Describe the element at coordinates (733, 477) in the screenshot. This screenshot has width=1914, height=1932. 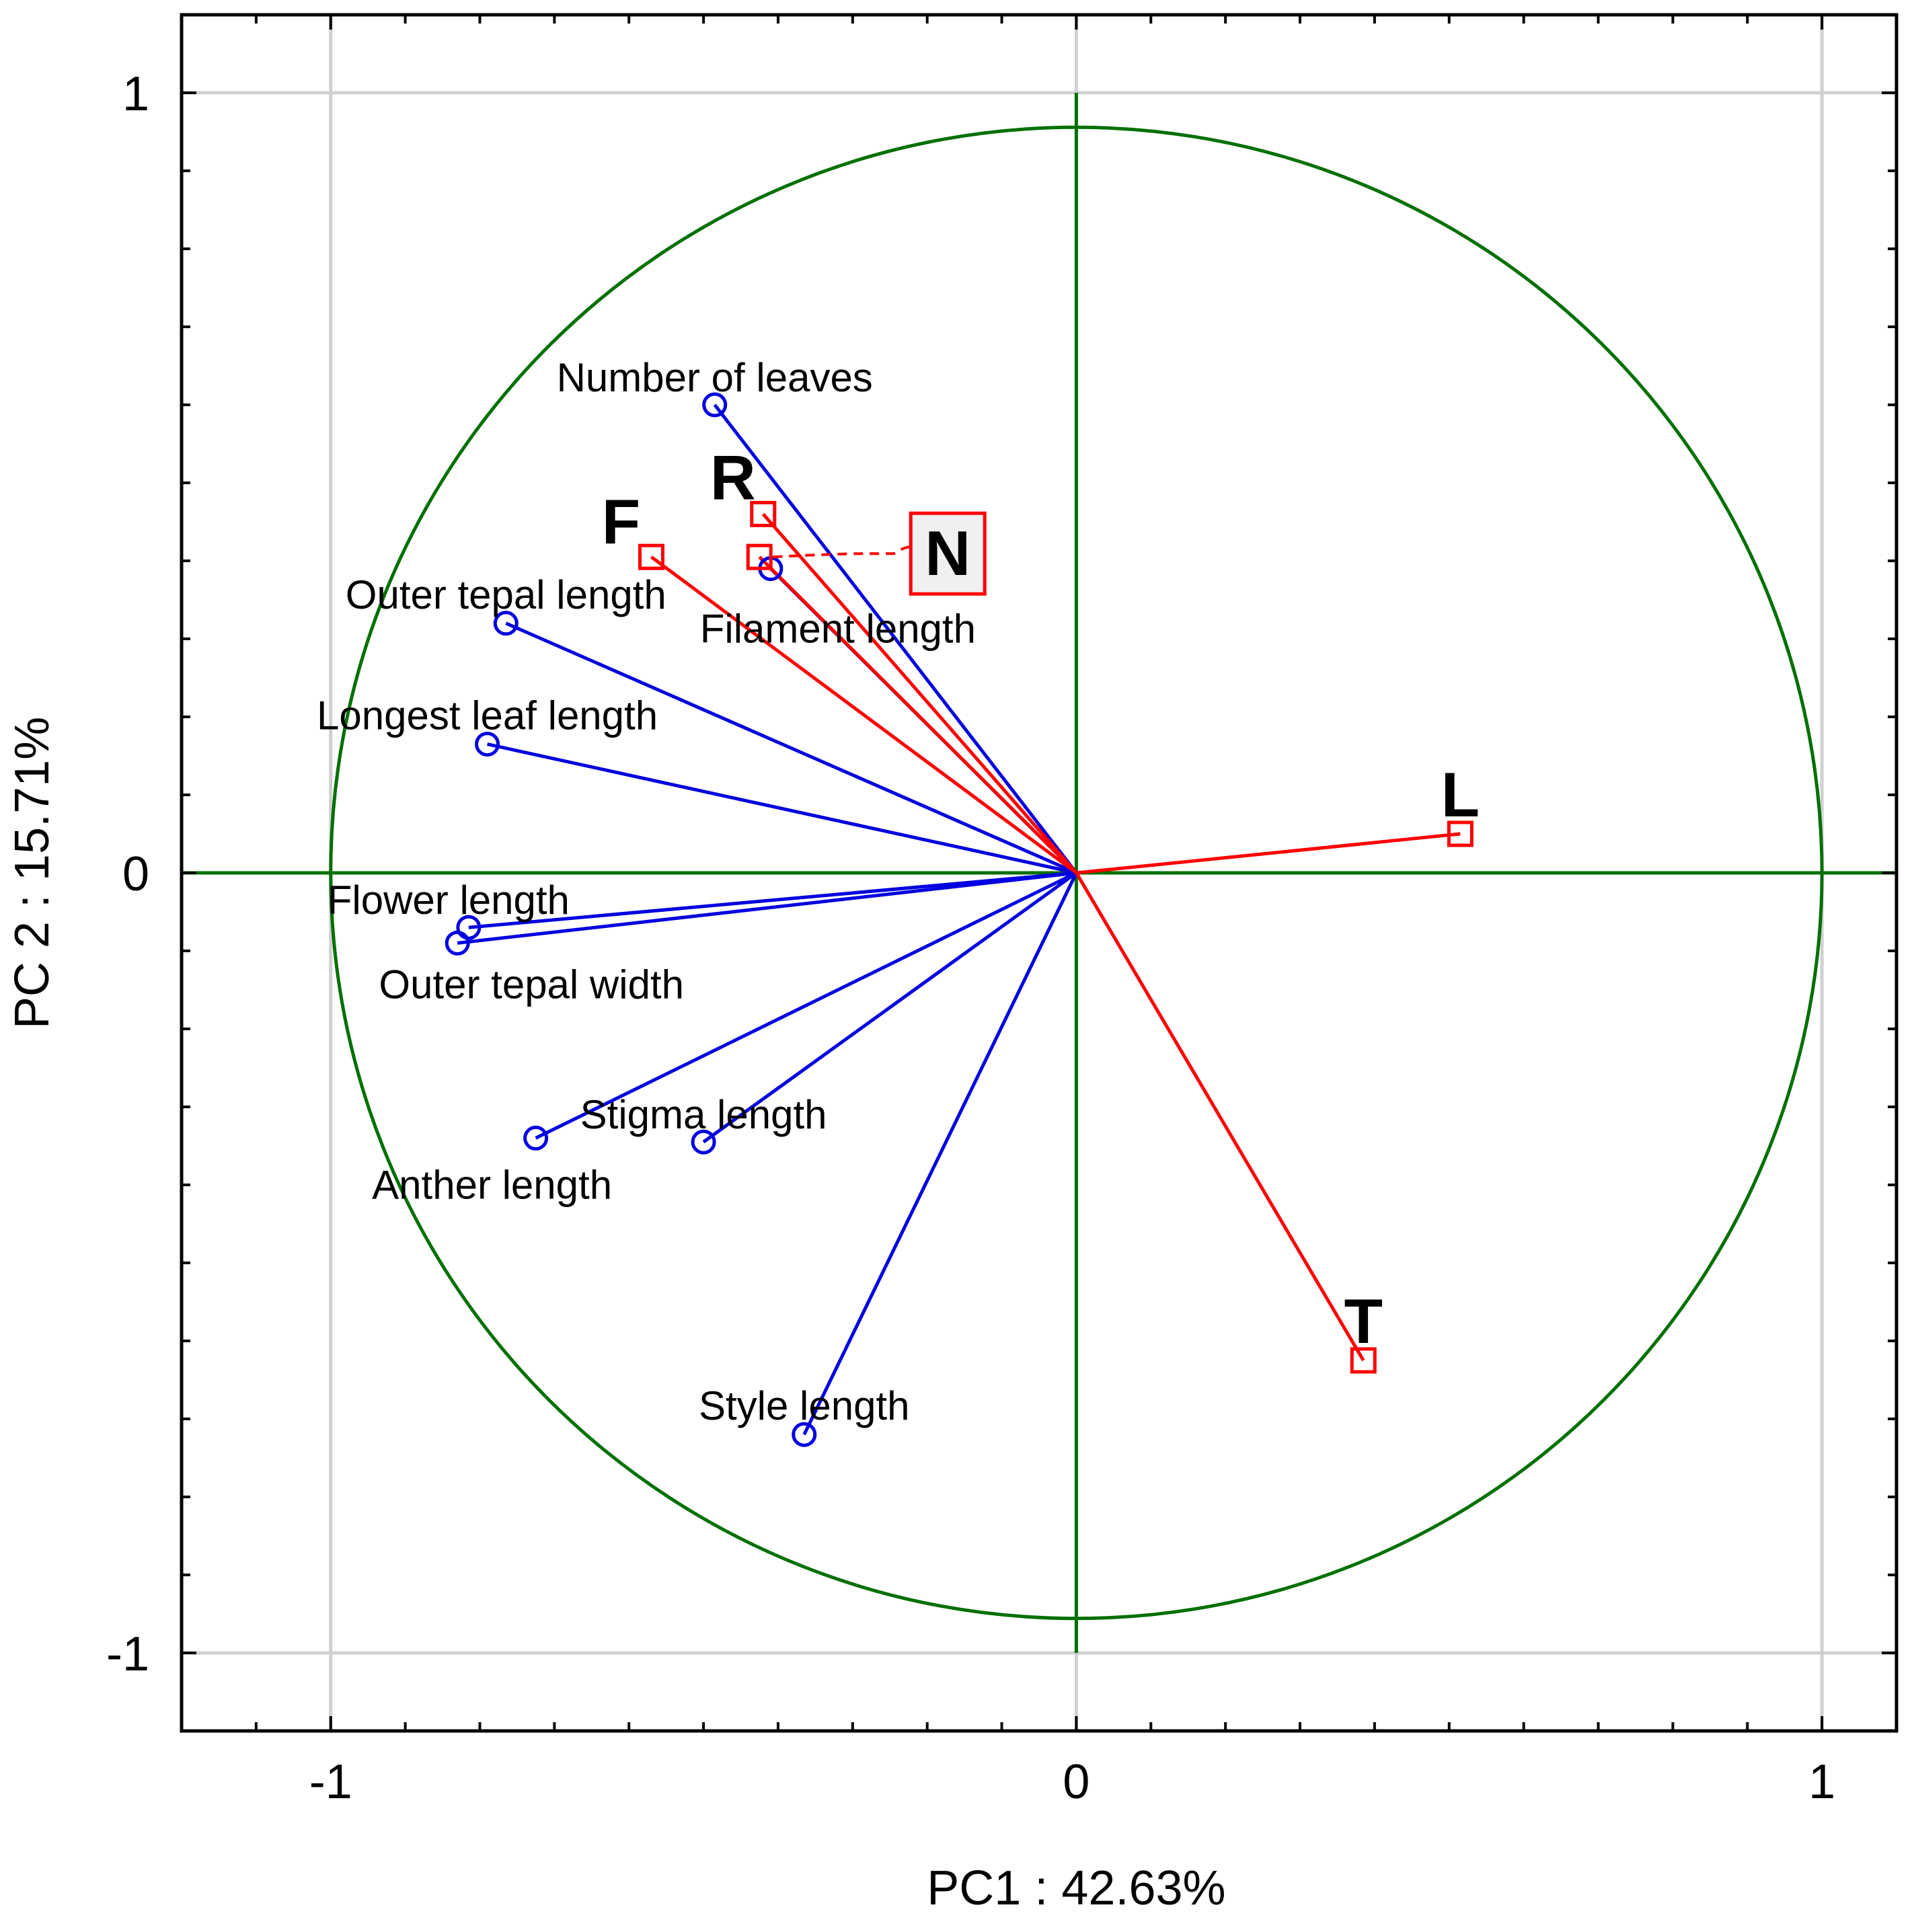
I see `group-label: R` at that location.